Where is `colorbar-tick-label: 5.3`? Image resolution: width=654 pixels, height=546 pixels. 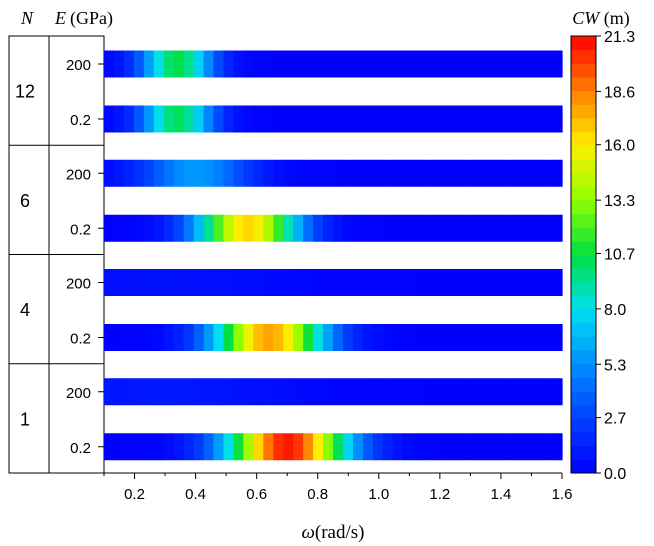 colorbar-tick-label: 5.3 is located at coordinates (615, 365).